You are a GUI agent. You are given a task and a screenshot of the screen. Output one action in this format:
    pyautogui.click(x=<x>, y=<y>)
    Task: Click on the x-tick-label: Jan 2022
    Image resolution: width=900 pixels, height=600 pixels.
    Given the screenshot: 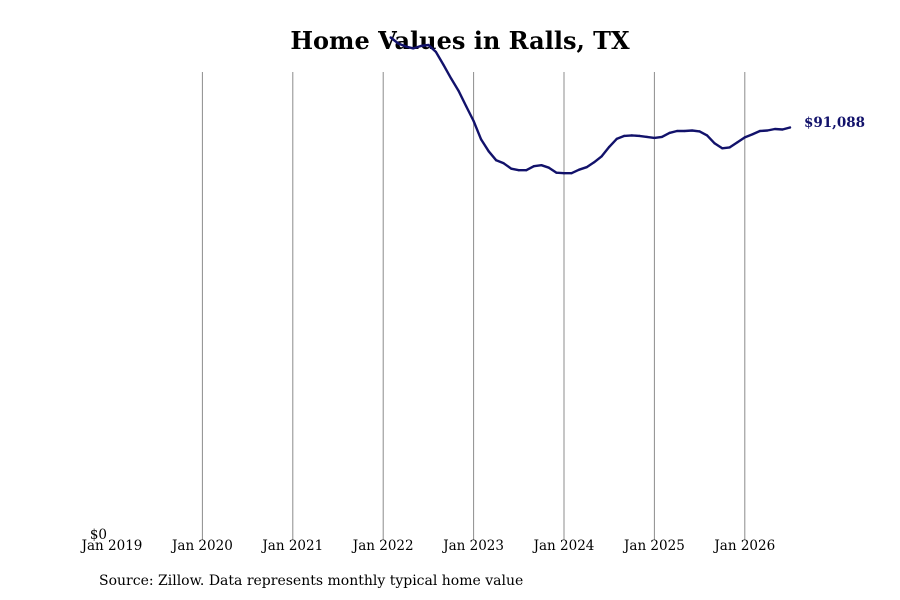 What is the action you would take?
    pyautogui.click(x=382, y=546)
    